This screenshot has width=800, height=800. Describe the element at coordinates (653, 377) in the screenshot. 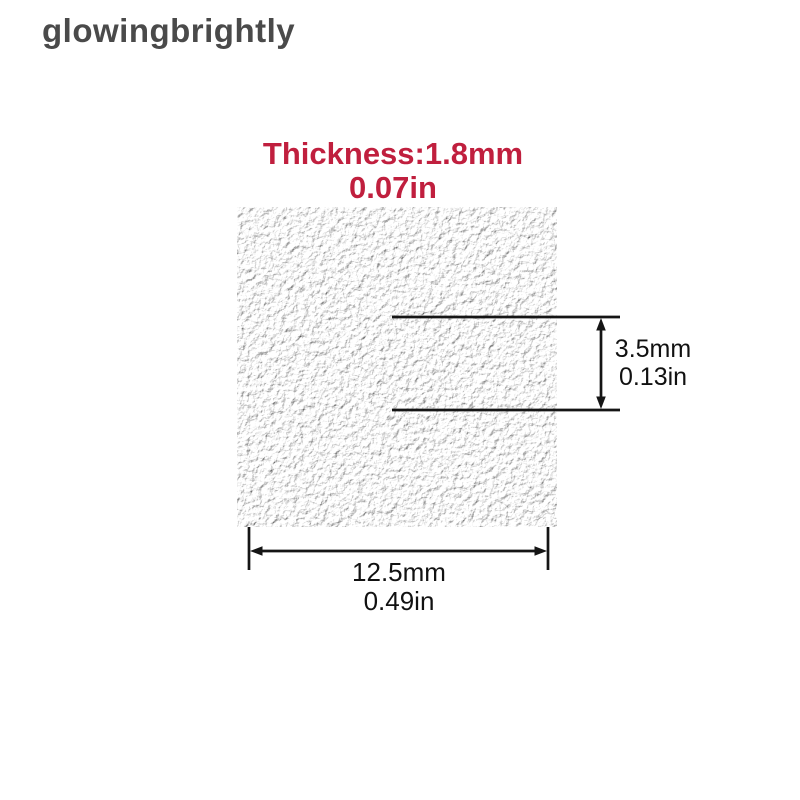

I see `inner-diameter-in: 0.13in` at that location.